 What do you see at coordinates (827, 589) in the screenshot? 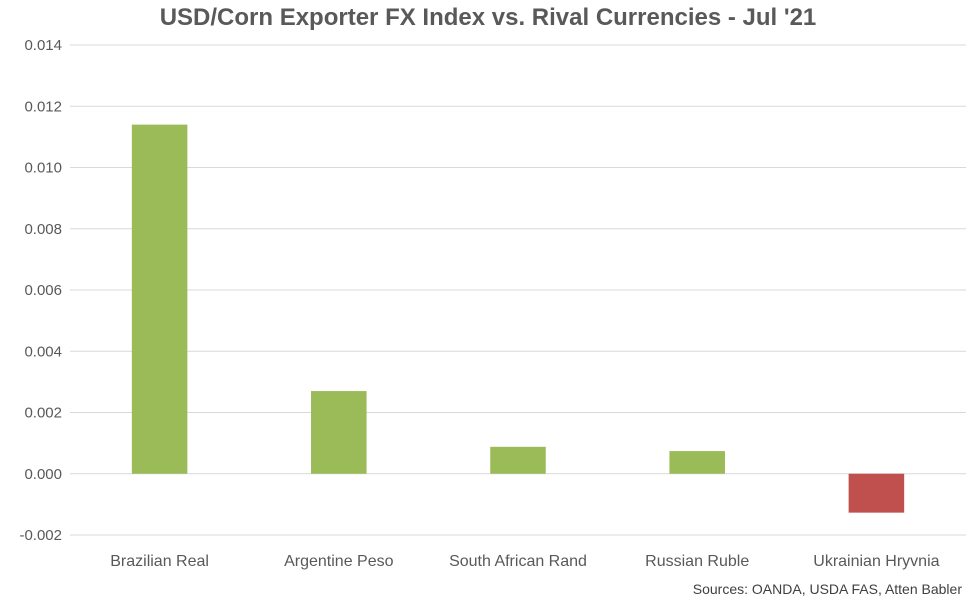
I see `source-note: Sources: OANDA, USDA FAS, Atten Babler` at bounding box center [827, 589].